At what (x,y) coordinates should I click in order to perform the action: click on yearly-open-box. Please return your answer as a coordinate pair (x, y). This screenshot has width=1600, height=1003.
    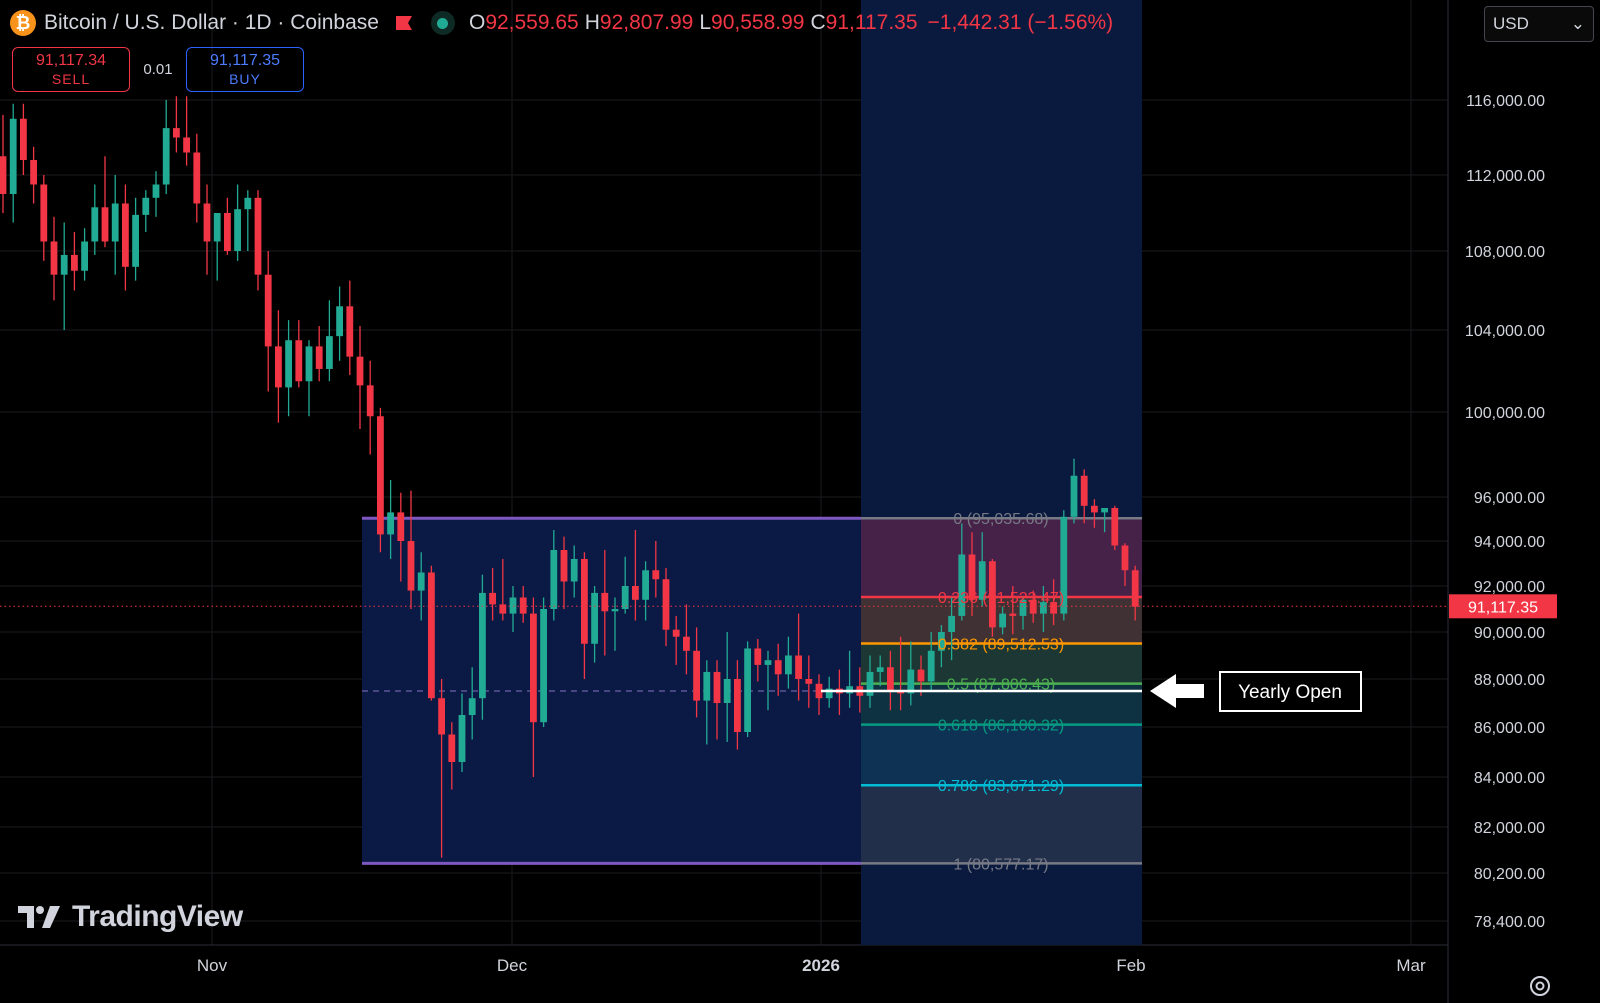
    Looking at the image, I should click on (1290, 691).